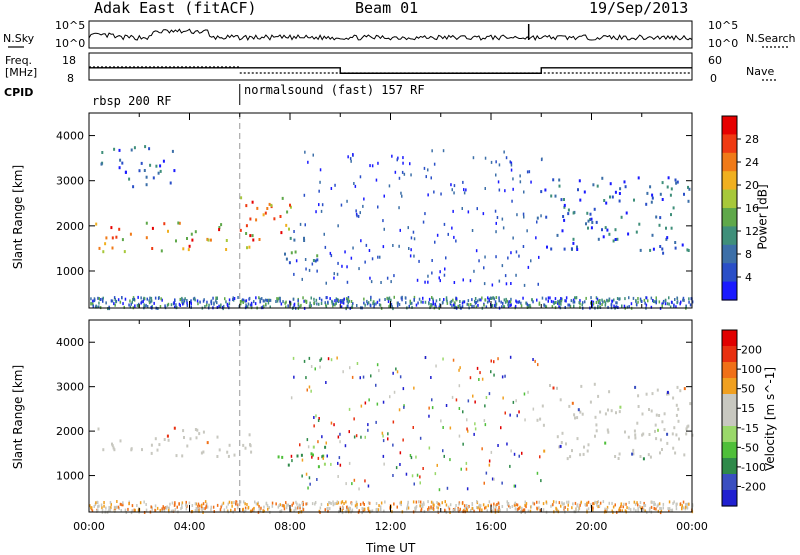 The width and height of the screenshot is (800, 555). What do you see at coordinates (19, 92) in the screenshot?
I see `cpid-label: CPID` at bounding box center [19, 92].